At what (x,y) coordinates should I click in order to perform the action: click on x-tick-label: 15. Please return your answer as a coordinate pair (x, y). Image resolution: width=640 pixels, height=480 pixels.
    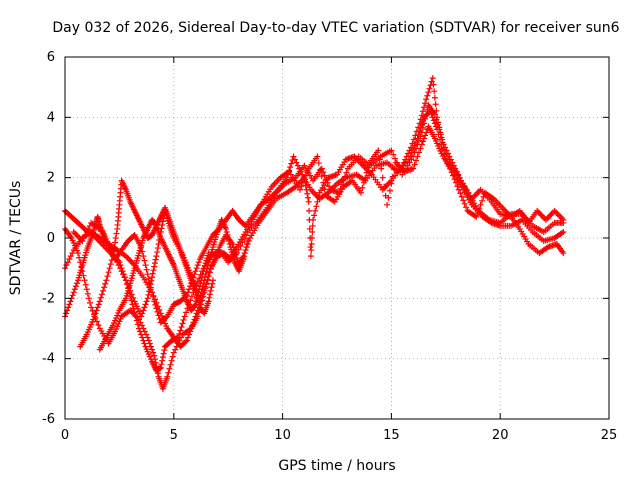
    Looking at the image, I should click on (391, 435).